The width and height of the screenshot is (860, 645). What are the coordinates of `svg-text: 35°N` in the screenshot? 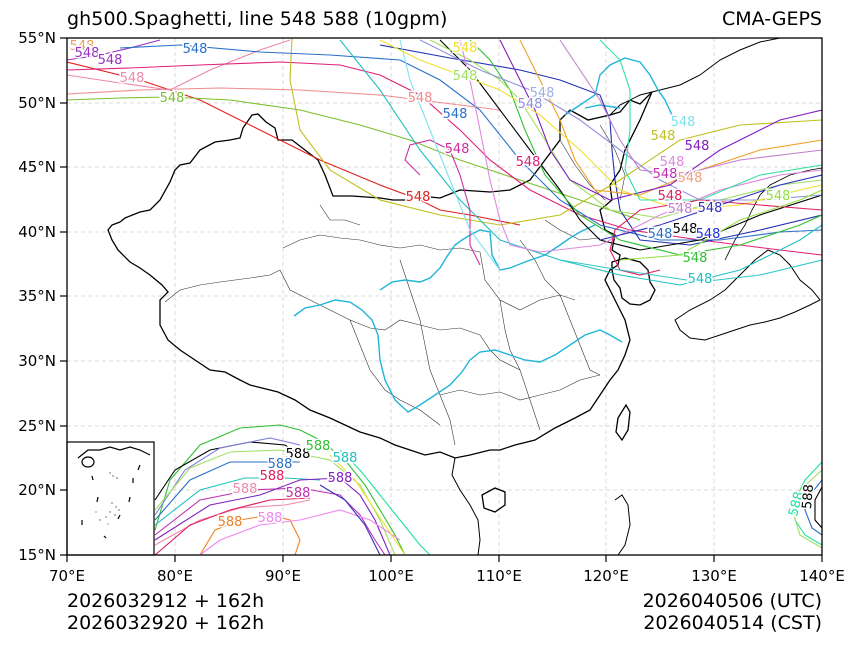 It's located at (37, 296).